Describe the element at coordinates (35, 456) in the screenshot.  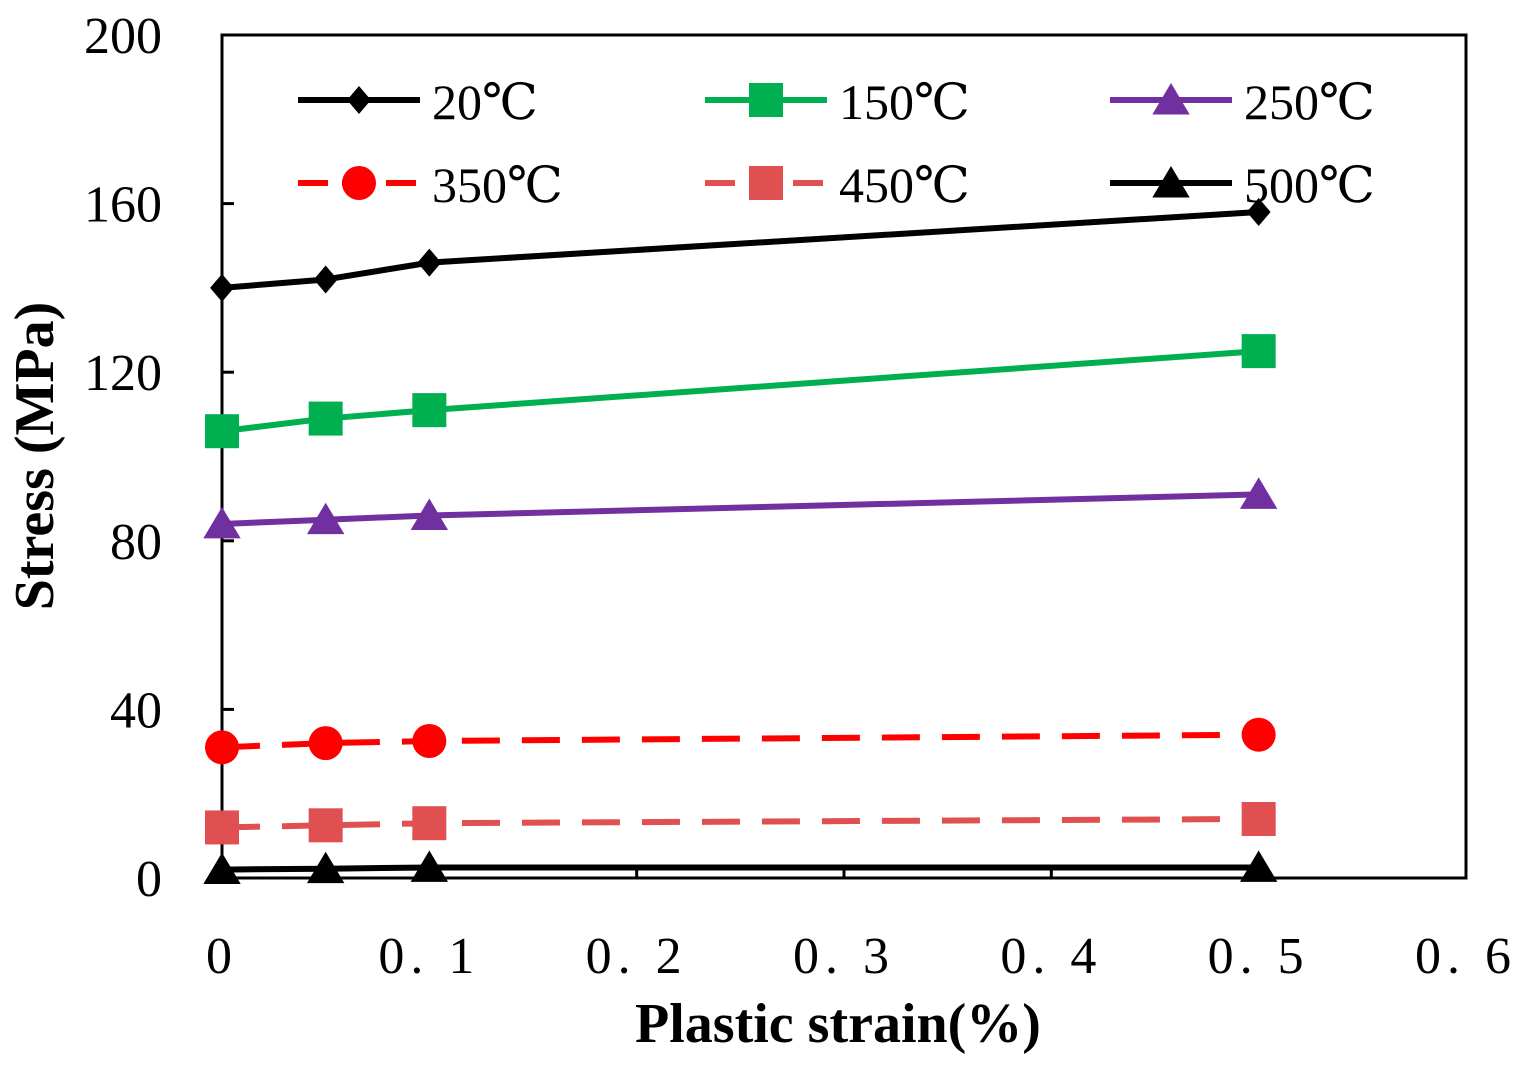
I see `y-axis-title: Stress (MPa)` at that location.